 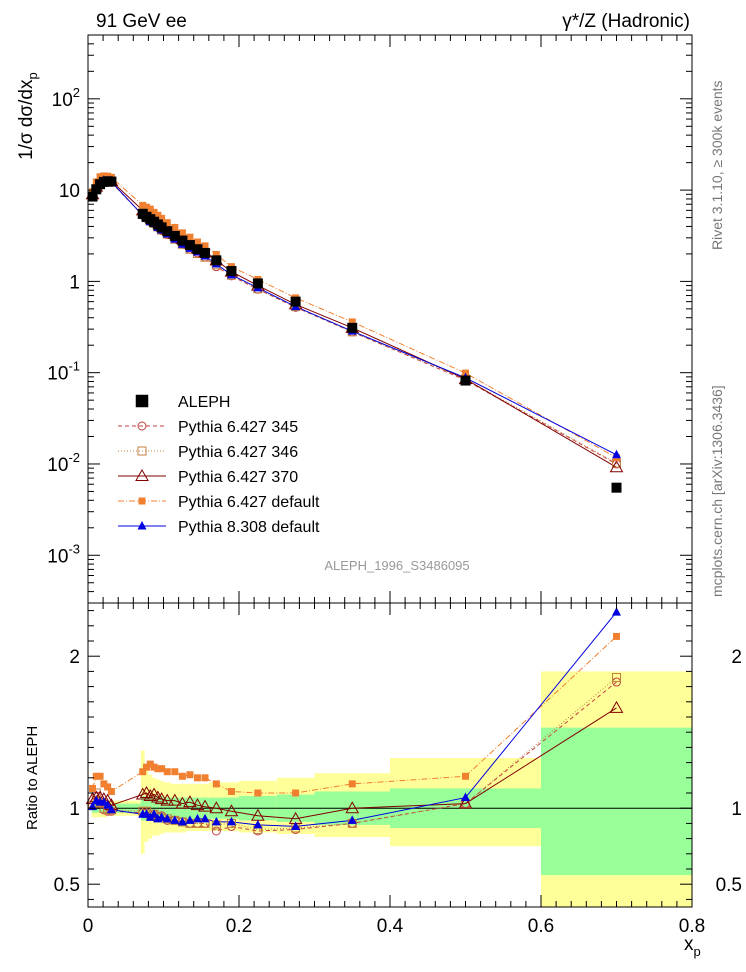 I want to click on main-y-tick-label: 10, so click(x=69, y=191).